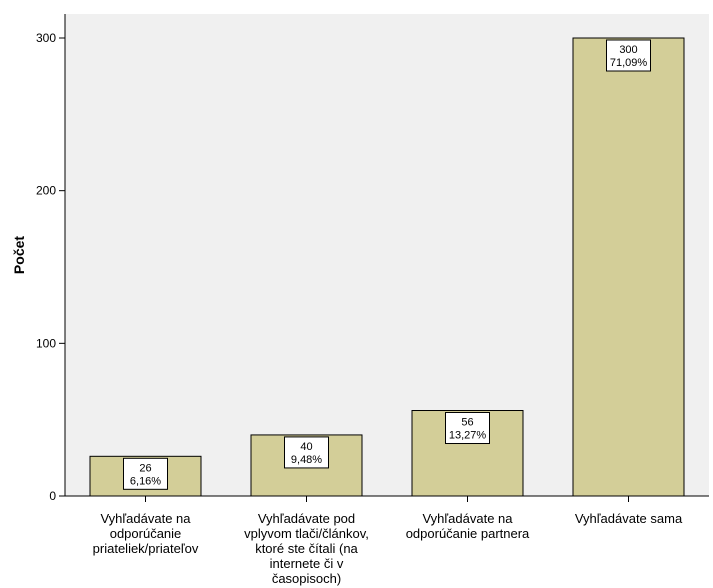  Describe the element at coordinates (629, 63) in the screenshot. I see `data-label-percent: 71,09%` at that location.